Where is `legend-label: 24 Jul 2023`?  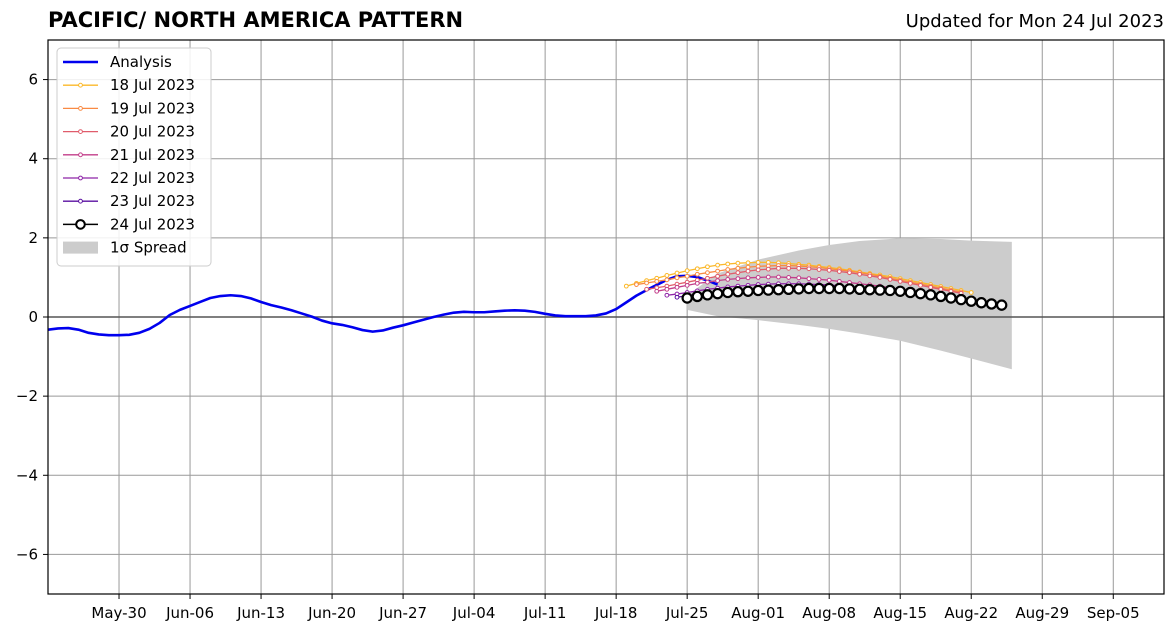 legend-label: 24 Jul 2023 is located at coordinates (152, 224).